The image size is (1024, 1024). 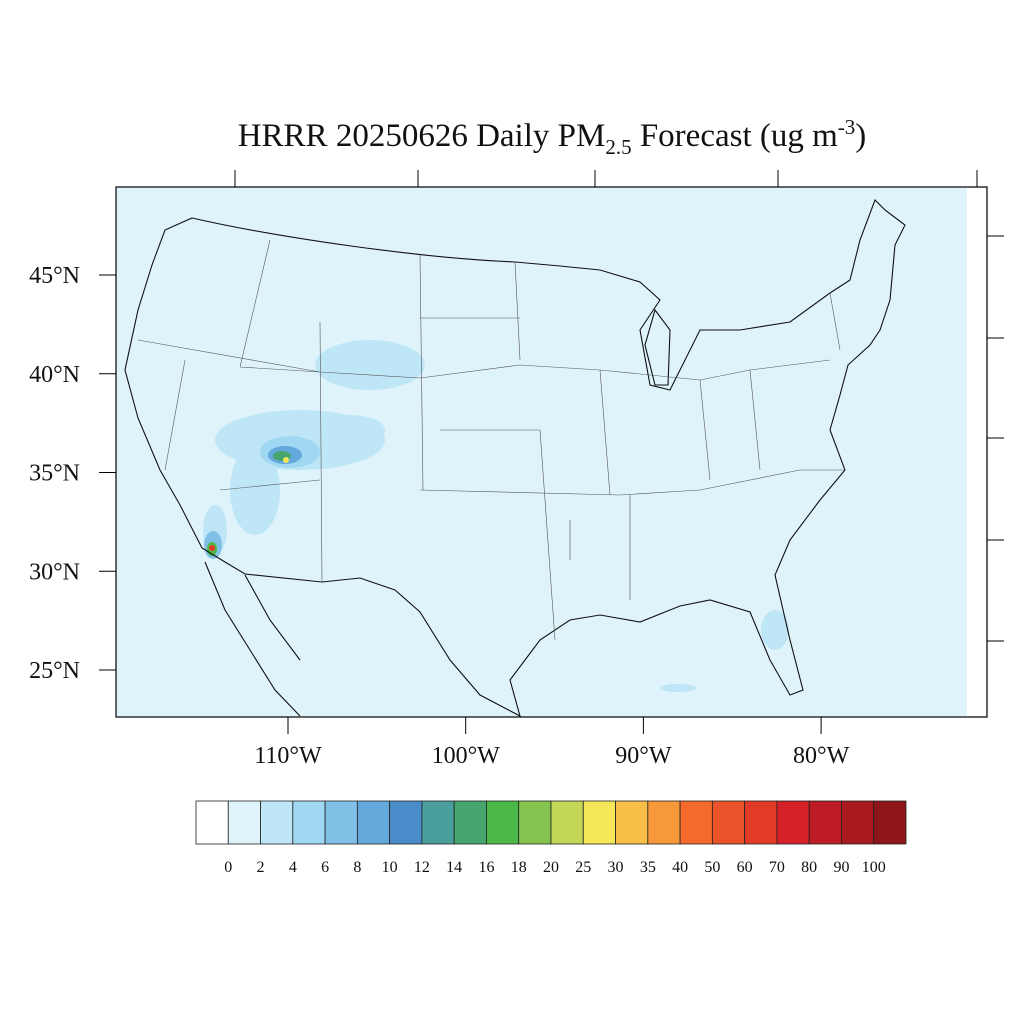 What do you see at coordinates (54, 671) in the screenshot?
I see `lat-label: 25°N` at bounding box center [54, 671].